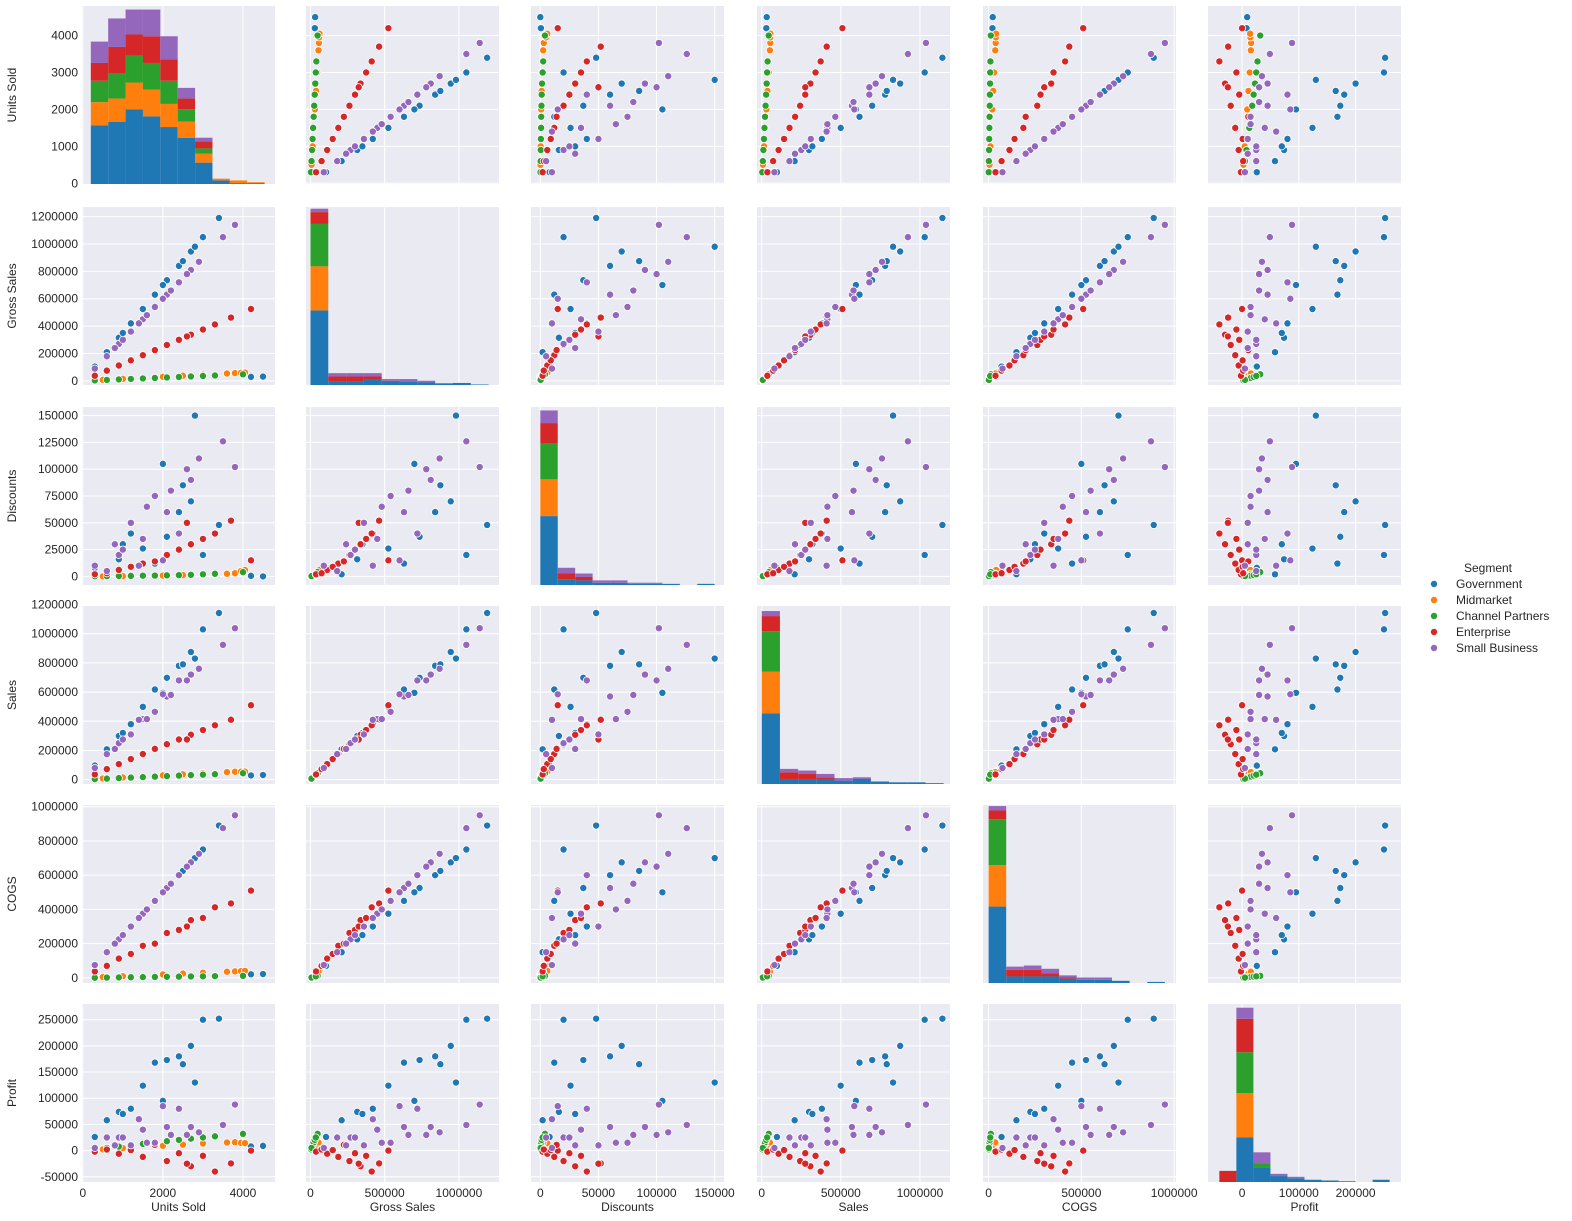 The width and height of the screenshot is (1572, 1221). Describe the element at coordinates (715, 1193) in the screenshot. I see `x-tick-label: 150000` at that location.